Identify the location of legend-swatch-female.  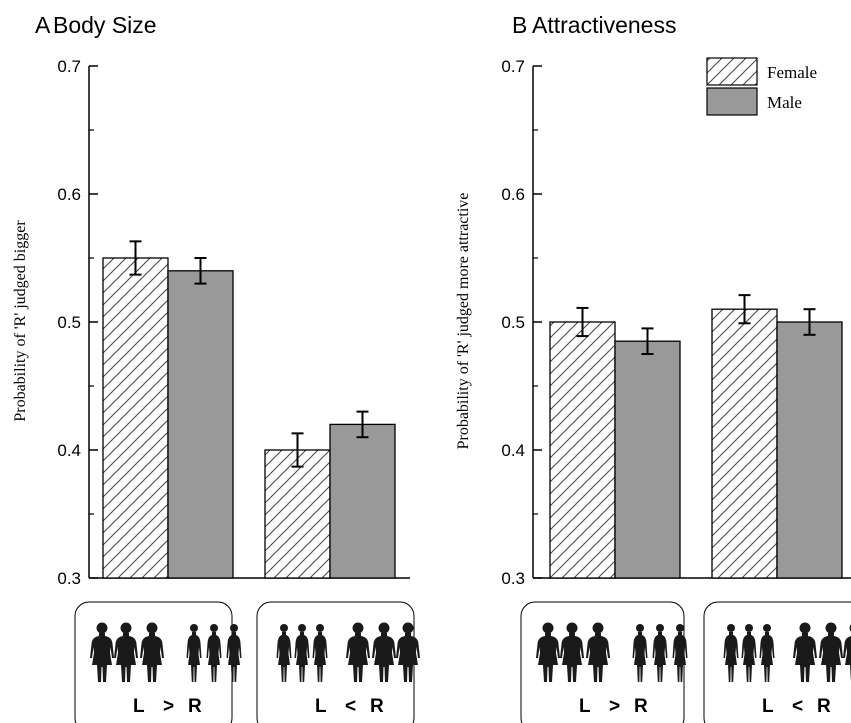
(732, 71).